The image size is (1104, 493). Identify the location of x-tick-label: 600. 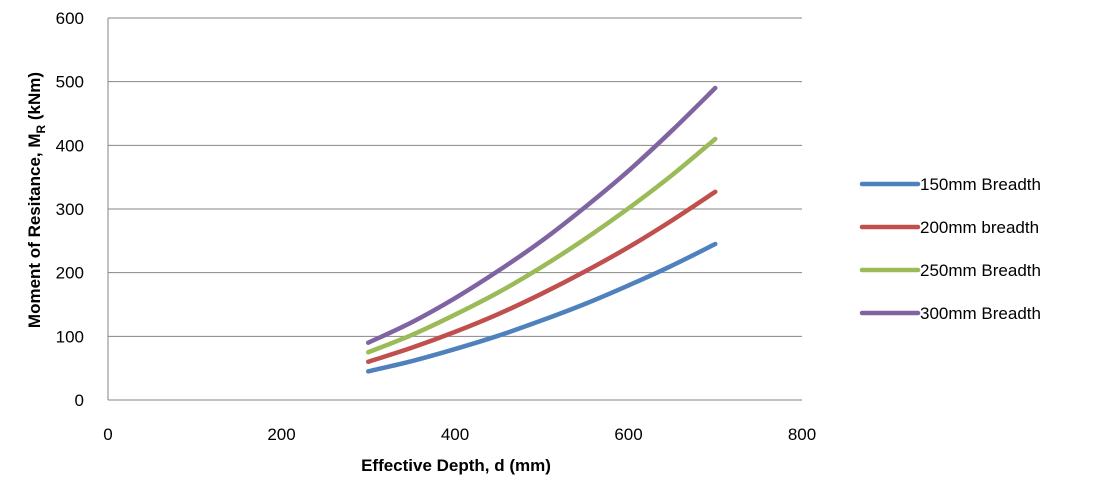
(628, 434).